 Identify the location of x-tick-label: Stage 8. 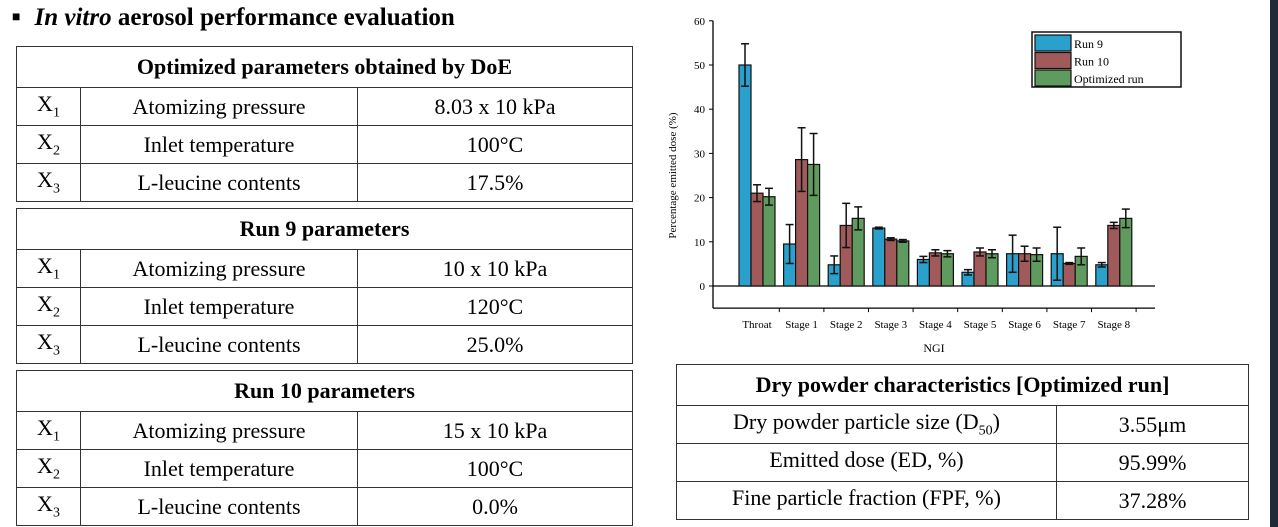
(1113, 325).